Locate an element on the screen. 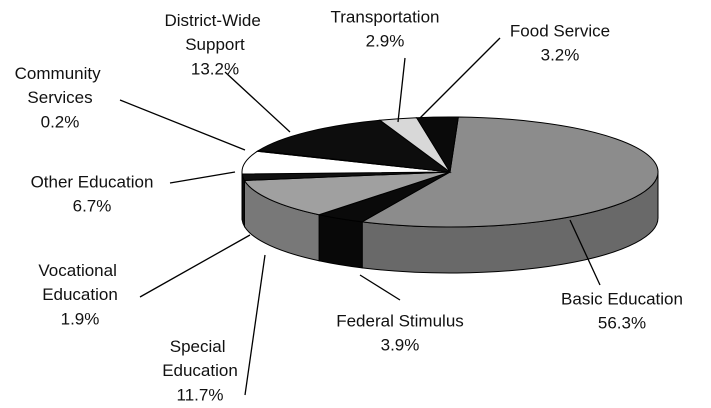  label-line: Support is located at coordinates (215, 44).